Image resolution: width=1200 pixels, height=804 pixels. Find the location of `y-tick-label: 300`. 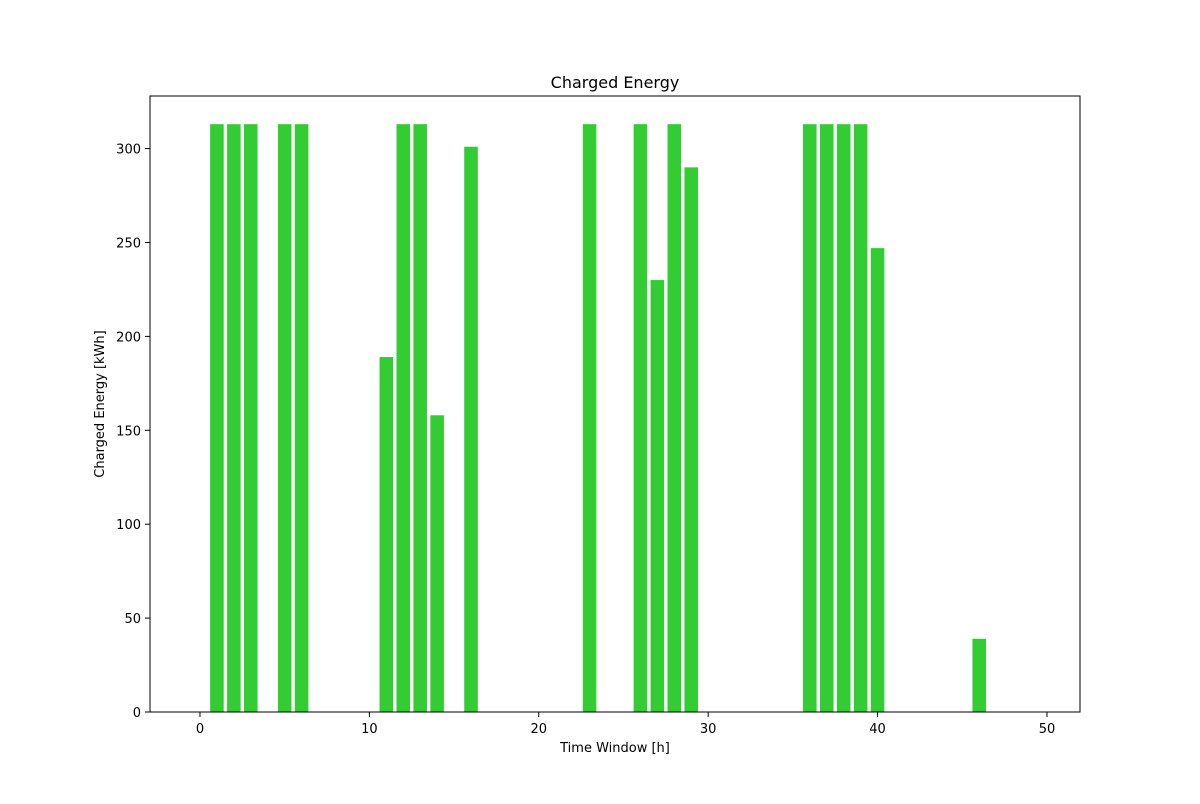

y-tick-label: 300 is located at coordinates (128, 150).